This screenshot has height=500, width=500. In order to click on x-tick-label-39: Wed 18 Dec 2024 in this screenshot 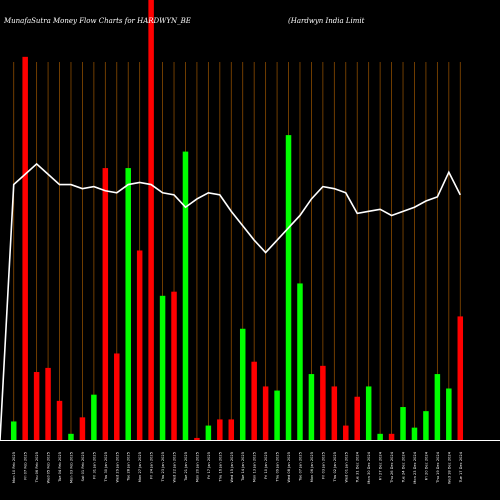, I will do `click(449, 467)`.